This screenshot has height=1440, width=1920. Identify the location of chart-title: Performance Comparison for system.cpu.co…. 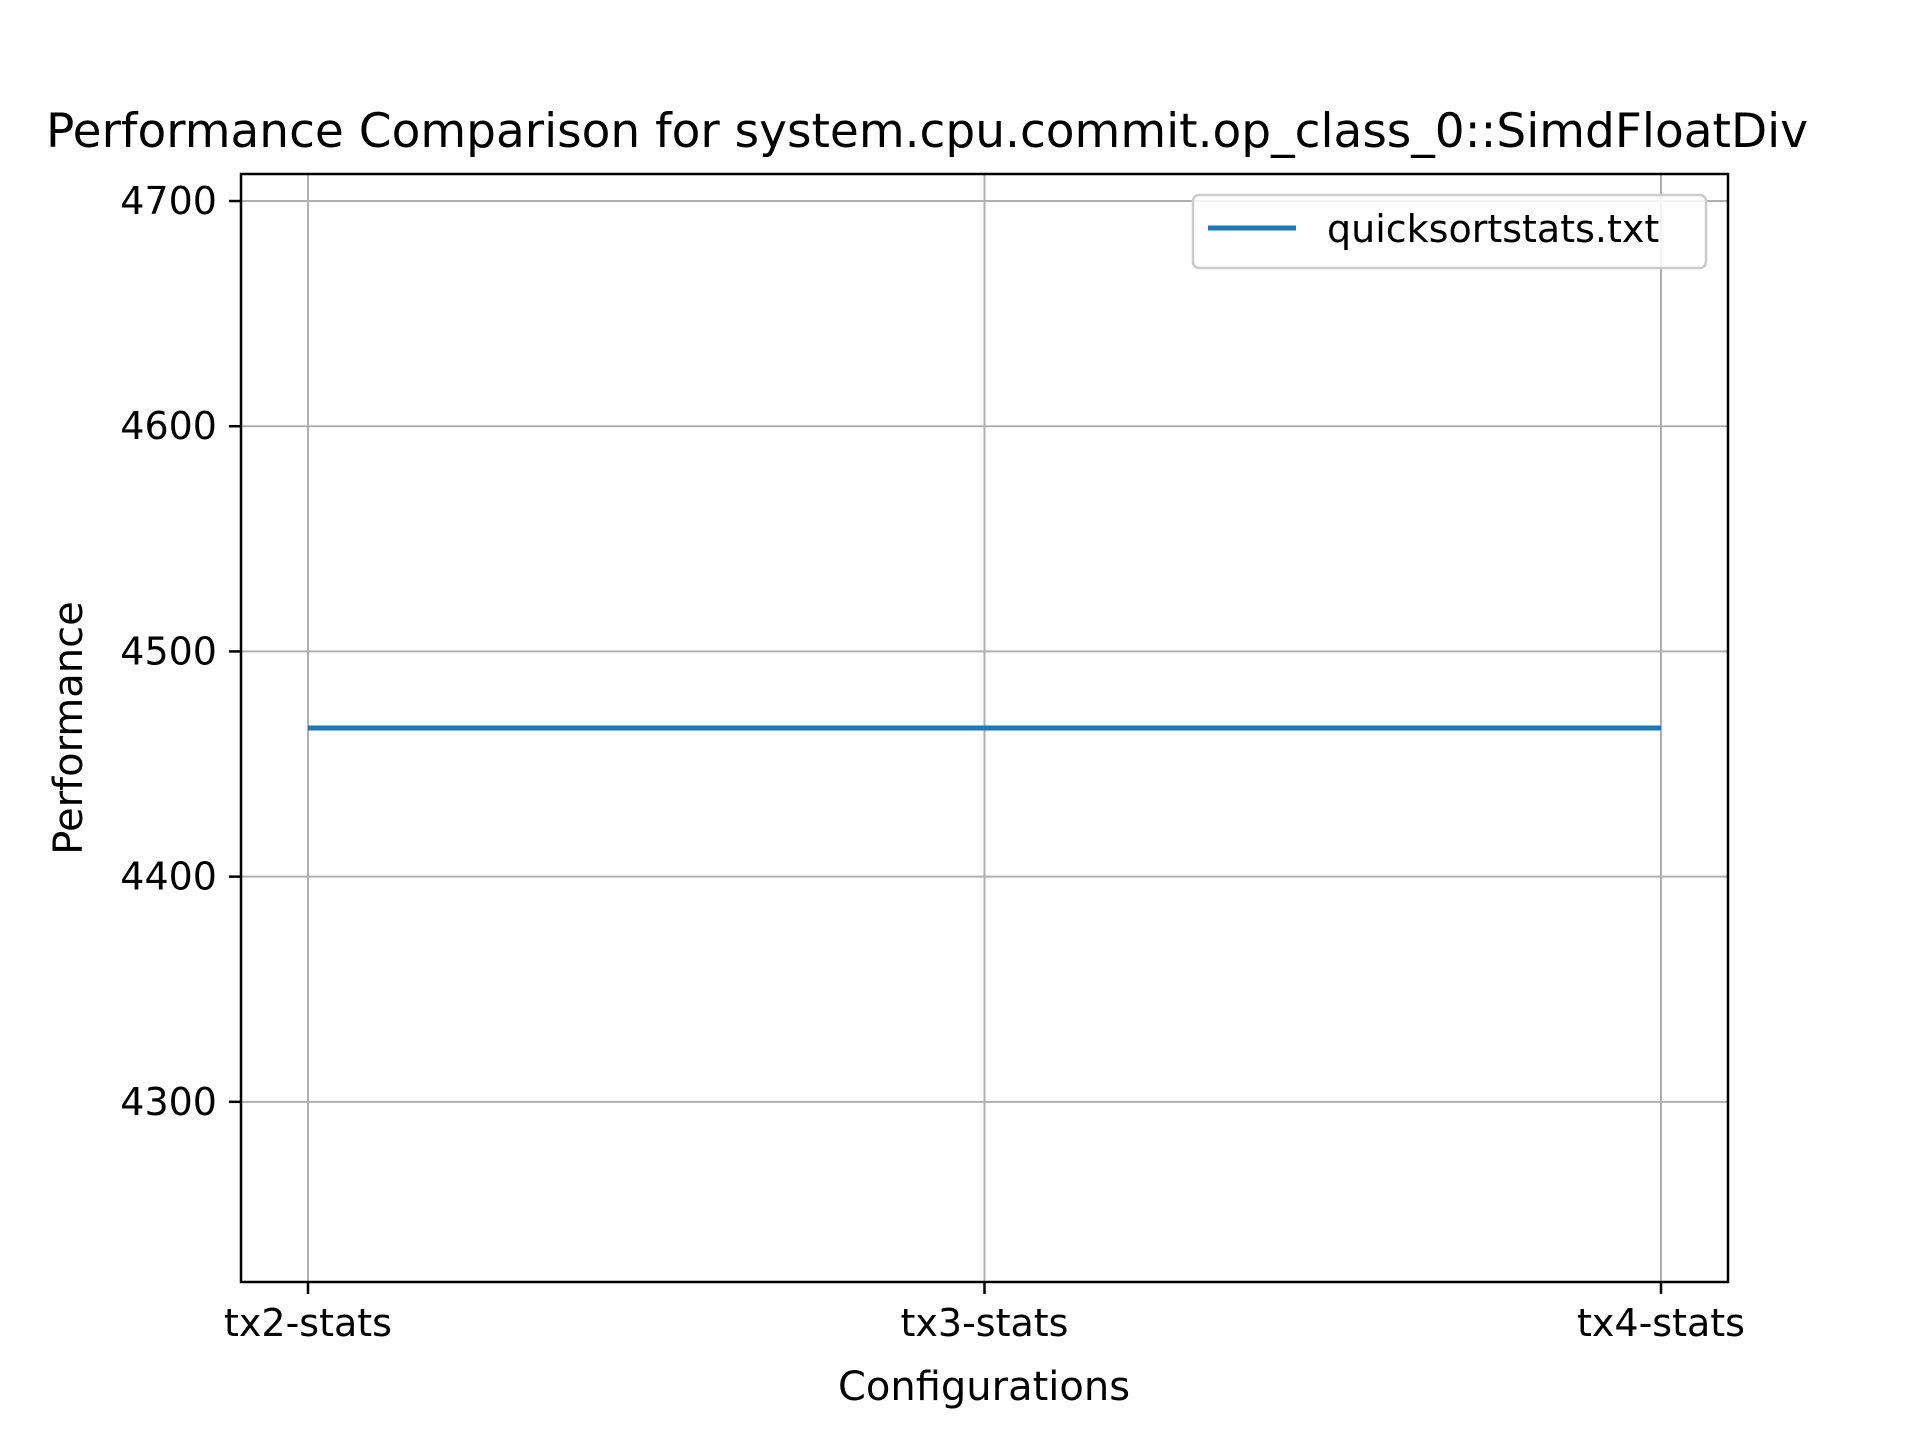
(927, 131).